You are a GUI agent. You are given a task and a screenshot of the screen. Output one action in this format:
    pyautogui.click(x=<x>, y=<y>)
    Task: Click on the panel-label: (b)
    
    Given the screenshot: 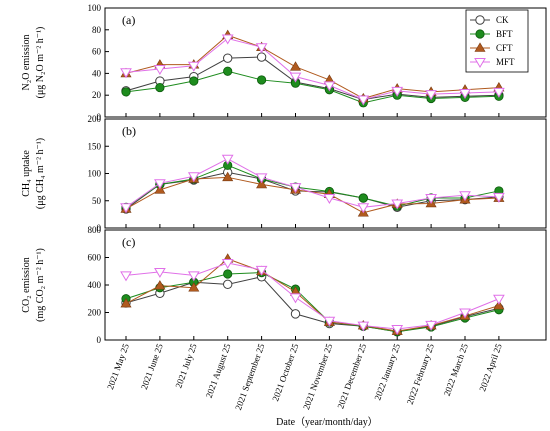 What is the action you would take?
    pyautogui.click(x=129, y=131)
    